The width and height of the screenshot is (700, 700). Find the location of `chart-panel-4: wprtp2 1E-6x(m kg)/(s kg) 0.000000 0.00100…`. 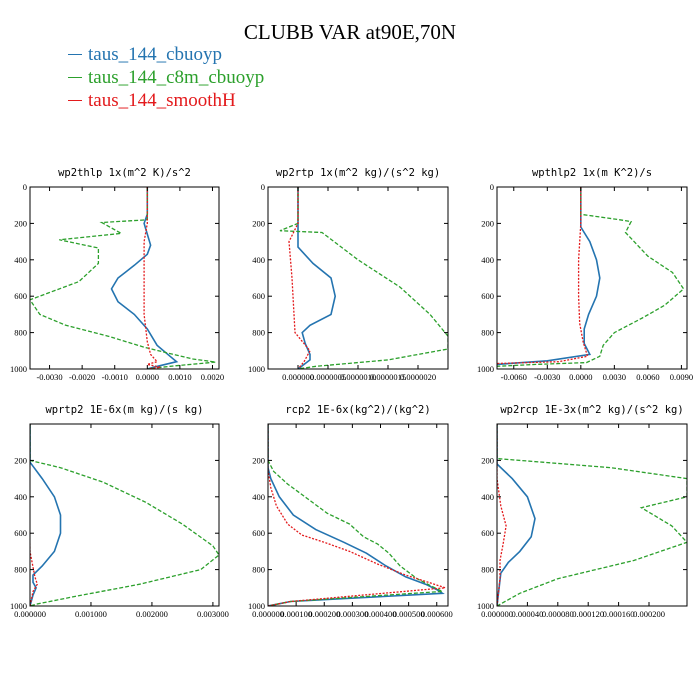

chart-panel-4: wprtp2 1E-6x(m kg)/(s kg) 0.000000 0.00100… is located at coordinates (119, 511).